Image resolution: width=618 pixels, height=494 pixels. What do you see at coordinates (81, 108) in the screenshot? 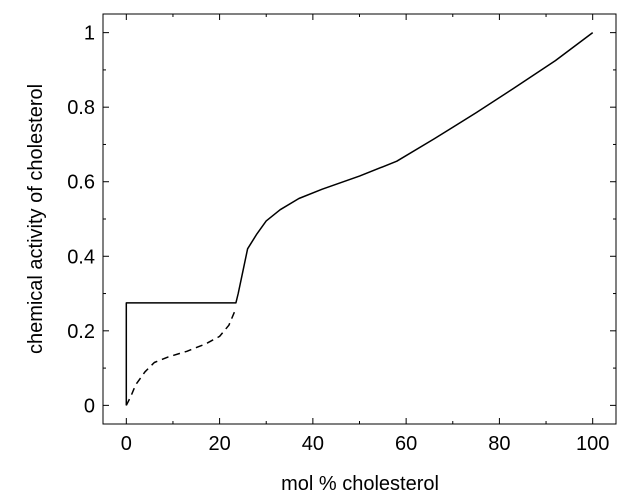
I see `y-tick-label: 0.8` at bounding box center [81, 108].